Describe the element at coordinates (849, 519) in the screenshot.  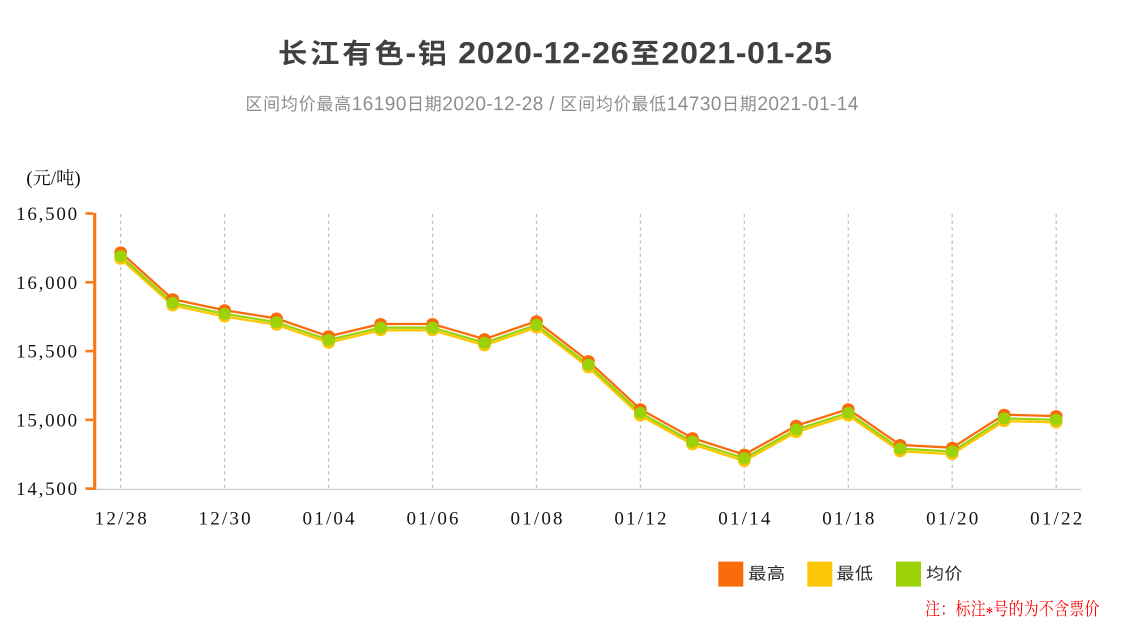
I see `svg-text: 01/18` at that location.